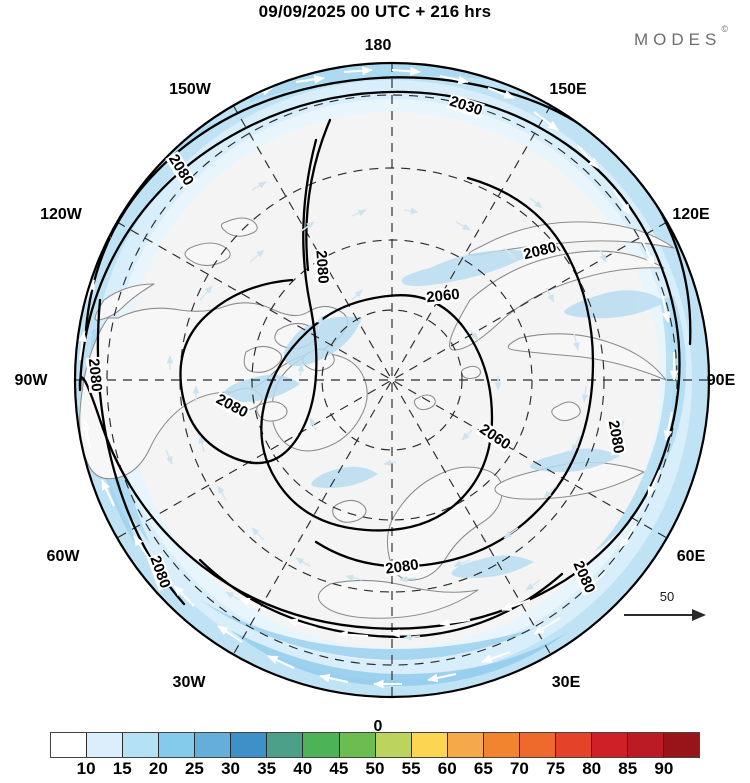 Image resolution: width=750 pixels, height=783 pixels. Describe the element at coordinates (721, 380) in the screenshot. I see `lon-label-90e: 90E` at that location.